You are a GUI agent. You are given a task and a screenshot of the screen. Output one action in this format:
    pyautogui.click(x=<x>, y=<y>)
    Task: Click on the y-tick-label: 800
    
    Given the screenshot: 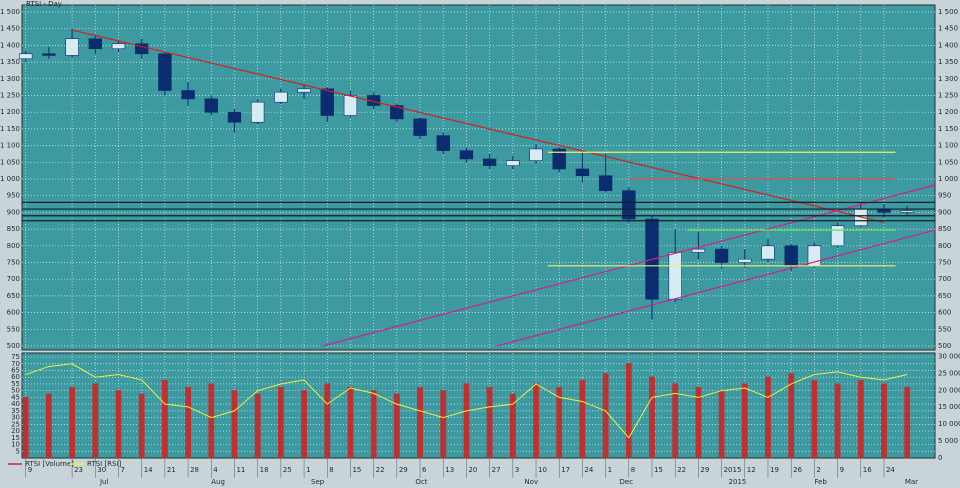 What is the action you would take?
    pyautogui.click(x=944, y=246)
    